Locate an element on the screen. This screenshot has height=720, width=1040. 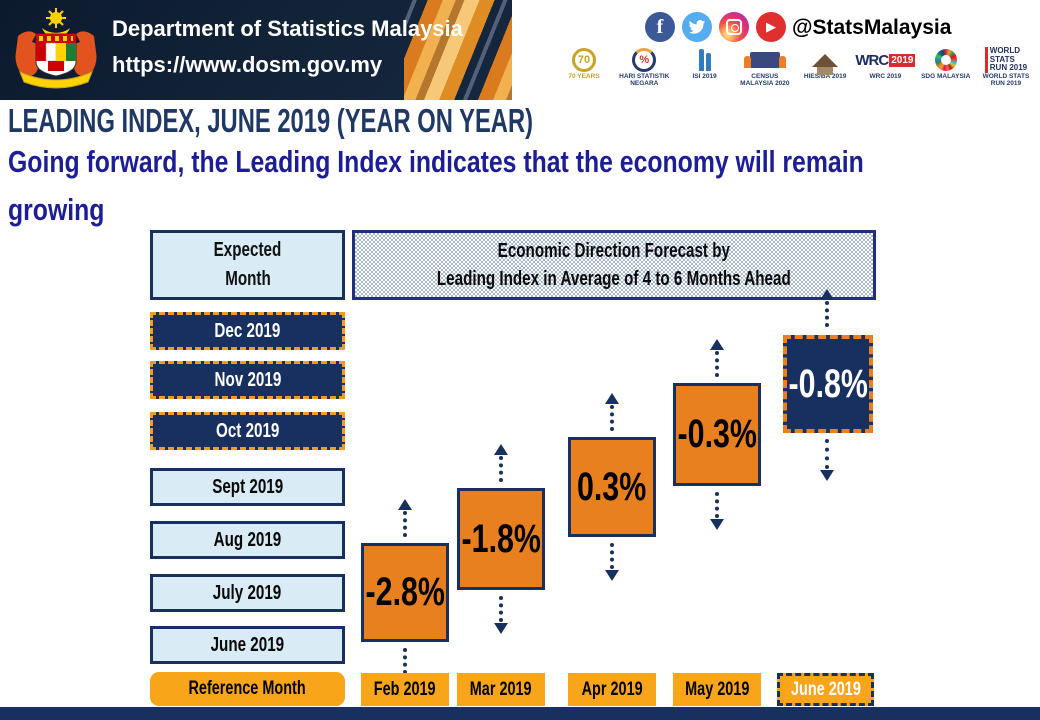
youtube-icon: ▶ is located at coordinates (771, 27).